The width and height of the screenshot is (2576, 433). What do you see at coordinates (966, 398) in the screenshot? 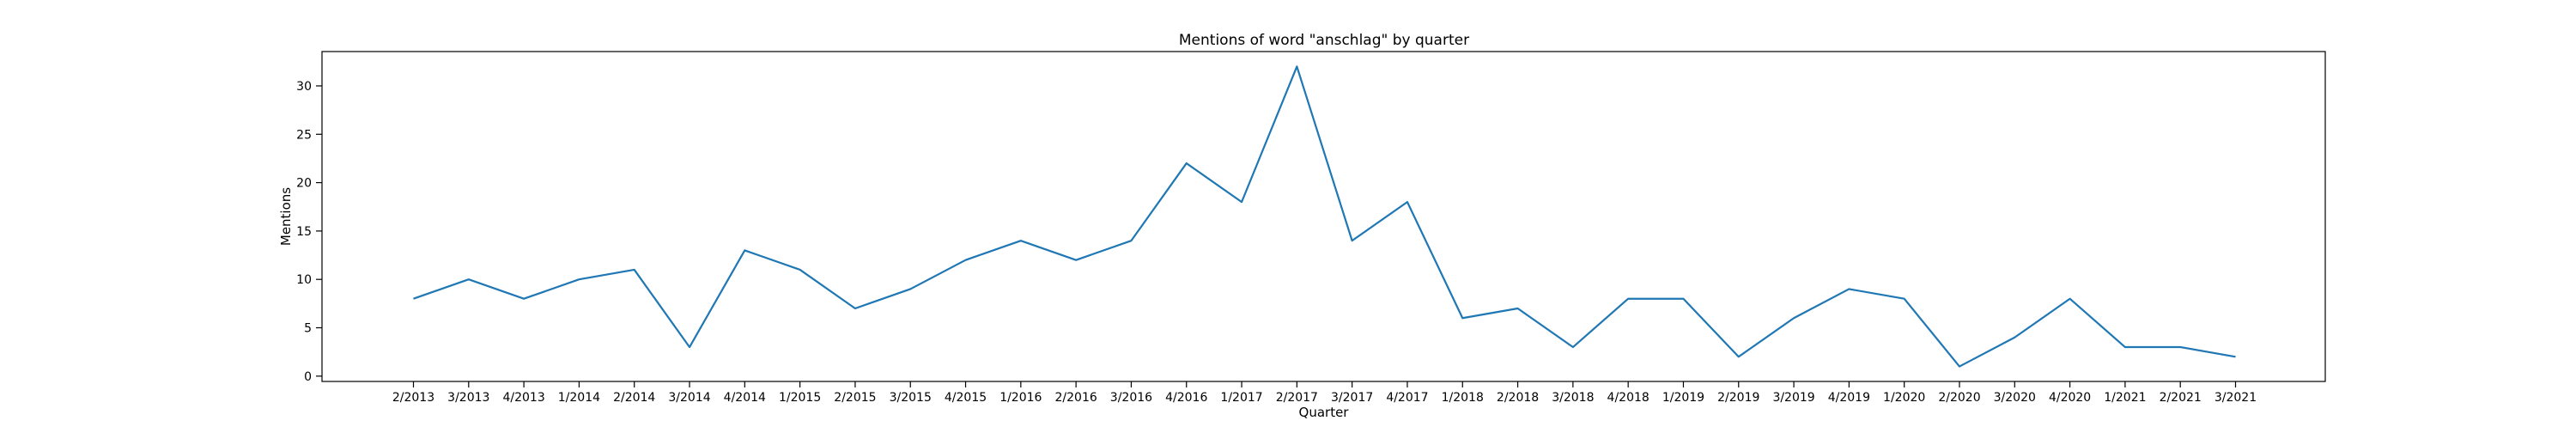
I see `x-tick-label: 4/2015` at bounding box center [966, 398].